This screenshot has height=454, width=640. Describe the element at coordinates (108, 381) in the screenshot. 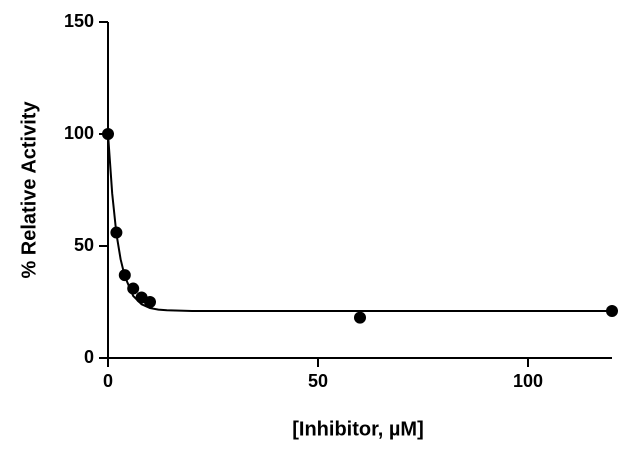

I see `x-tick-label: 0` at that location.